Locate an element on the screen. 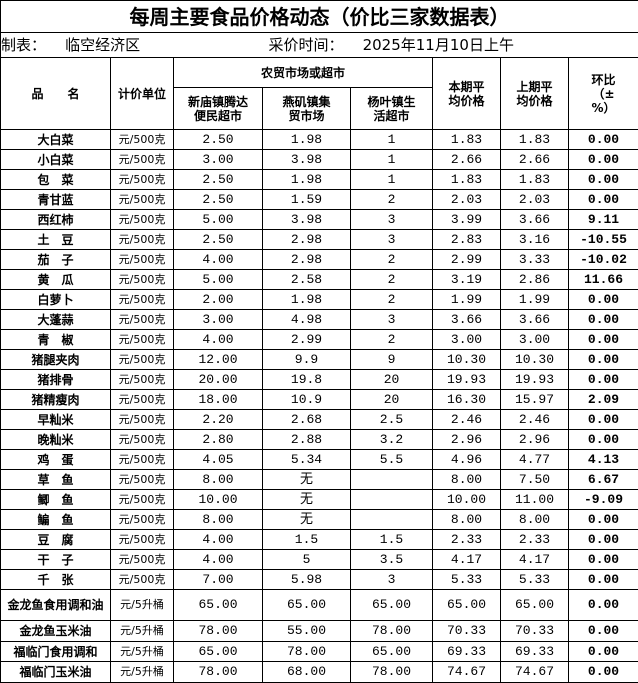 The width and height of the screenshot is (638, 683). item-name: 包 菜 is located at coordinates (55, 179).